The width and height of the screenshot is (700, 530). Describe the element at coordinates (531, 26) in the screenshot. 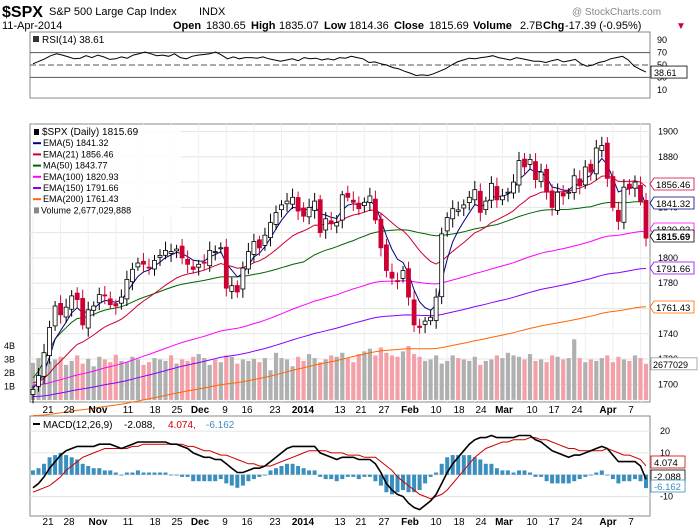

I see `volume-value: 2.7B` at that location.